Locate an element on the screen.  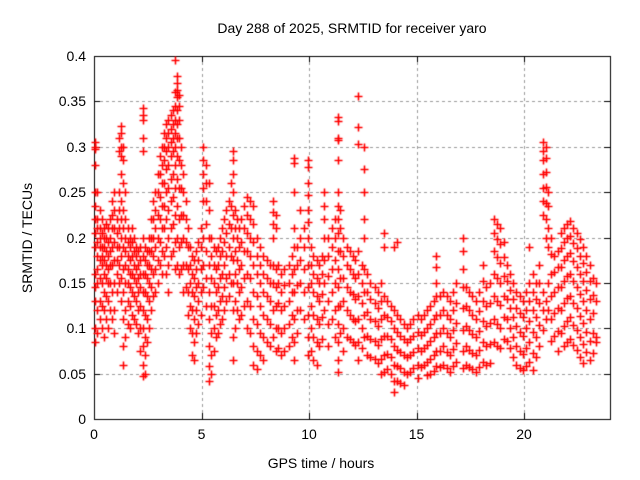
y-tick-label: 0 is located at coordinates (82, 419).